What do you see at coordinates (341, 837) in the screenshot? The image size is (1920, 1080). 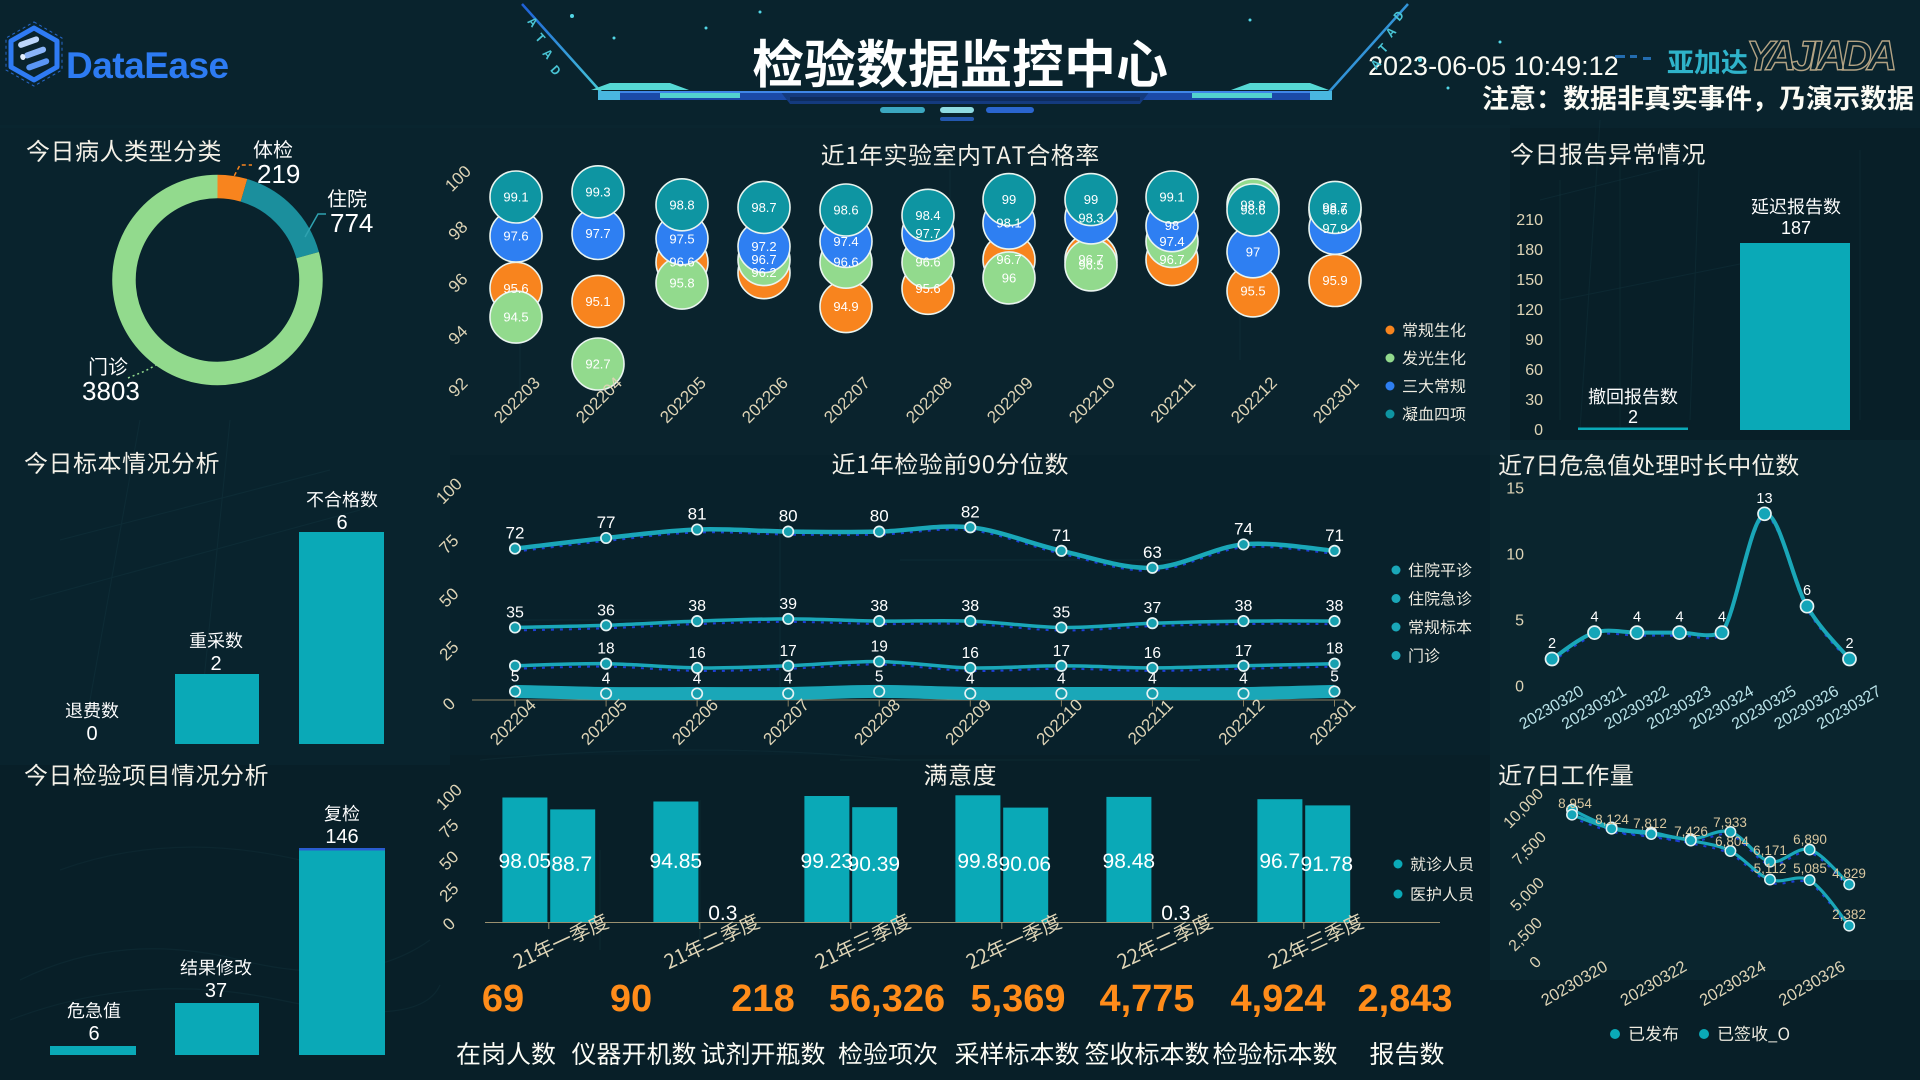 I see `svg-text: 146` at bounding box center [341, 837].